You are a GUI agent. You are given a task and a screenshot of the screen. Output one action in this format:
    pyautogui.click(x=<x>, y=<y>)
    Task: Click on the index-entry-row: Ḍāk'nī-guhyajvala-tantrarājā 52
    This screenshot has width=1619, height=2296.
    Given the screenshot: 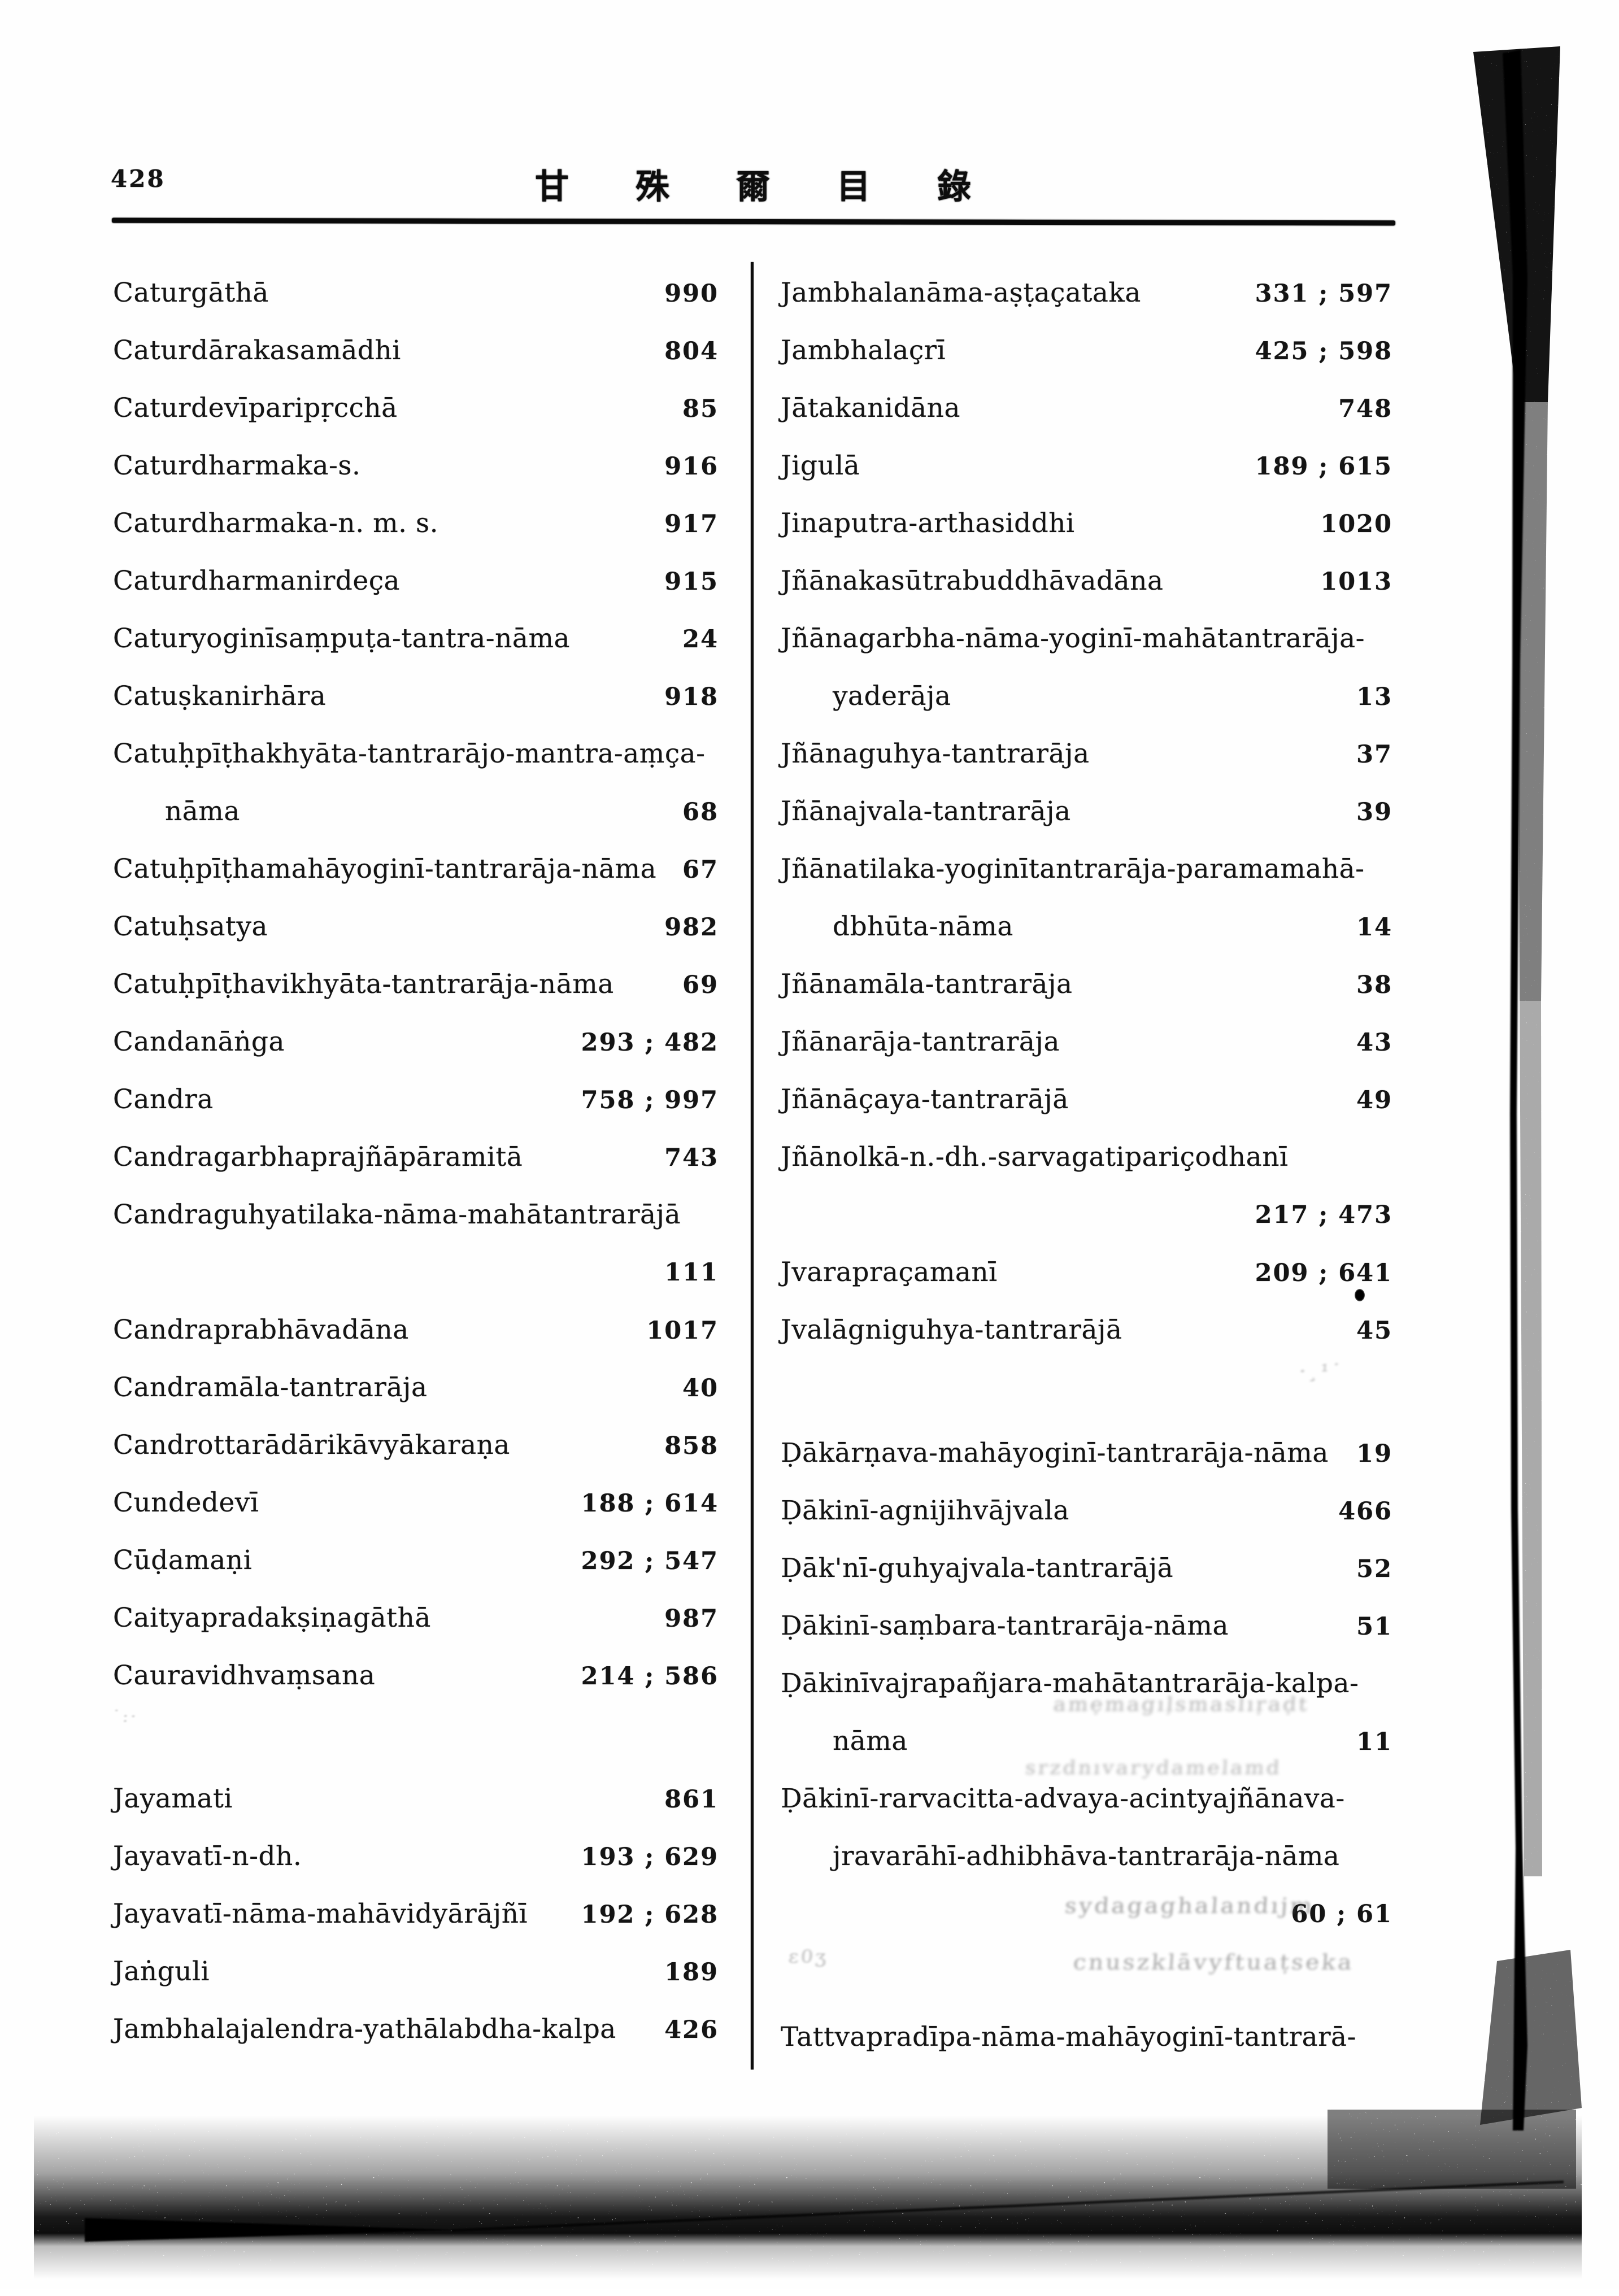 What is the action you would take?
    pyautogui.click(x=1086, y=1568)
    